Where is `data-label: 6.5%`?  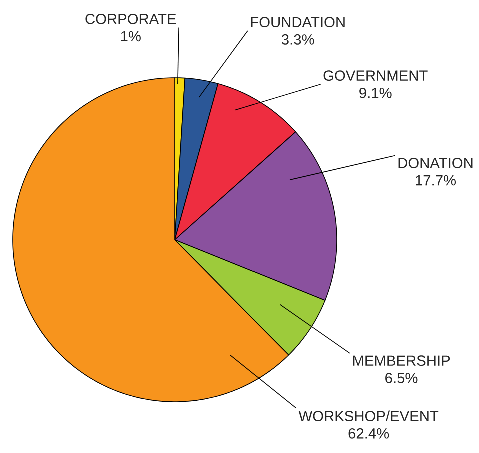
data-label: 6.5% is located at coordinates (402, 378).